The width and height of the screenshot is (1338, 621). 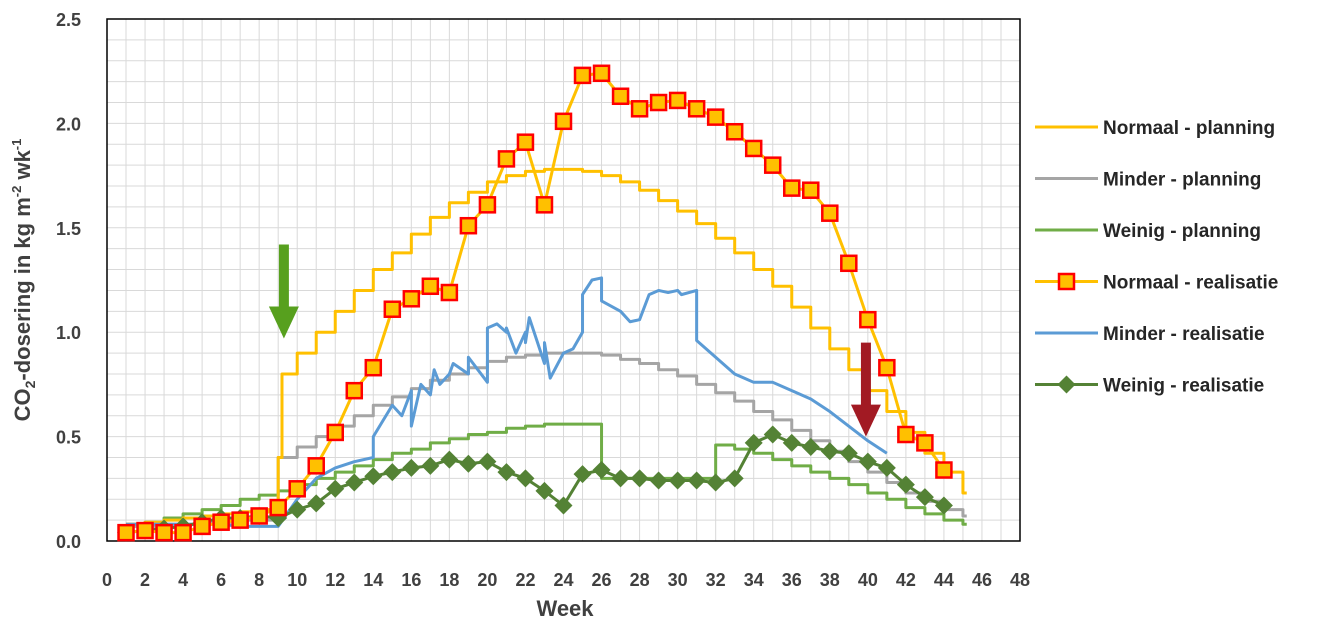 What do you see at coordinates (68, 229) in the screenshot?
I see `y-tick-label: 1.5` at bounding box center [68, 229].